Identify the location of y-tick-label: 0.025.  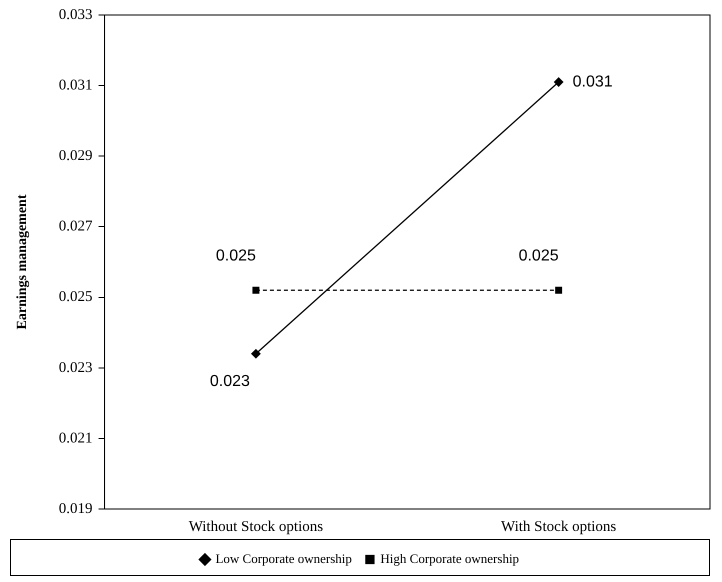
(75, 297).